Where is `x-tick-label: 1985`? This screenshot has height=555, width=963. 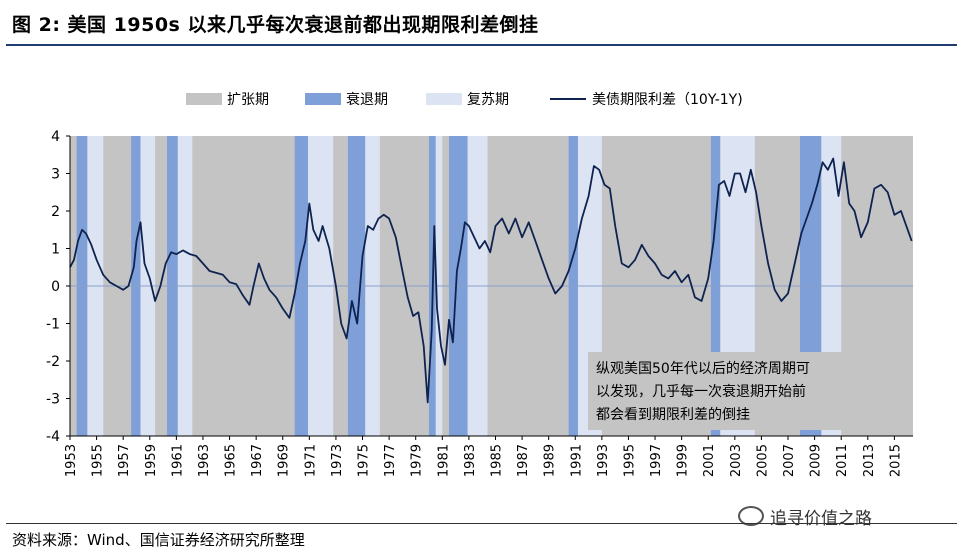
x-tick-label: 1985 is located at coordinates (496, 460).